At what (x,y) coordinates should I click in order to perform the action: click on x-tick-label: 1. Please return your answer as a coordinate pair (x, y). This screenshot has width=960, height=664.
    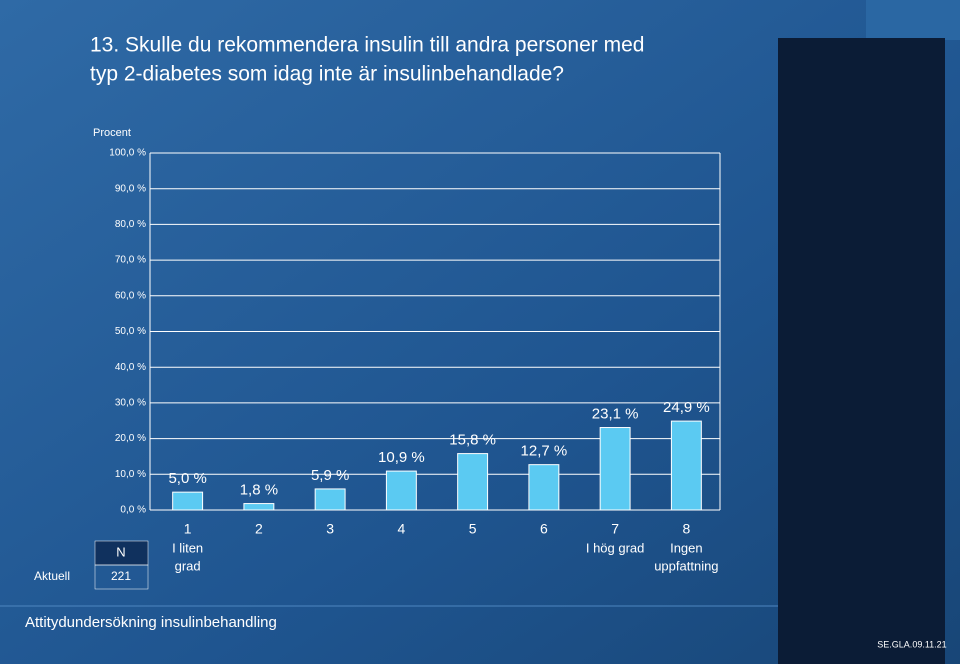
    Looking at the image, I should click on (188, 529).